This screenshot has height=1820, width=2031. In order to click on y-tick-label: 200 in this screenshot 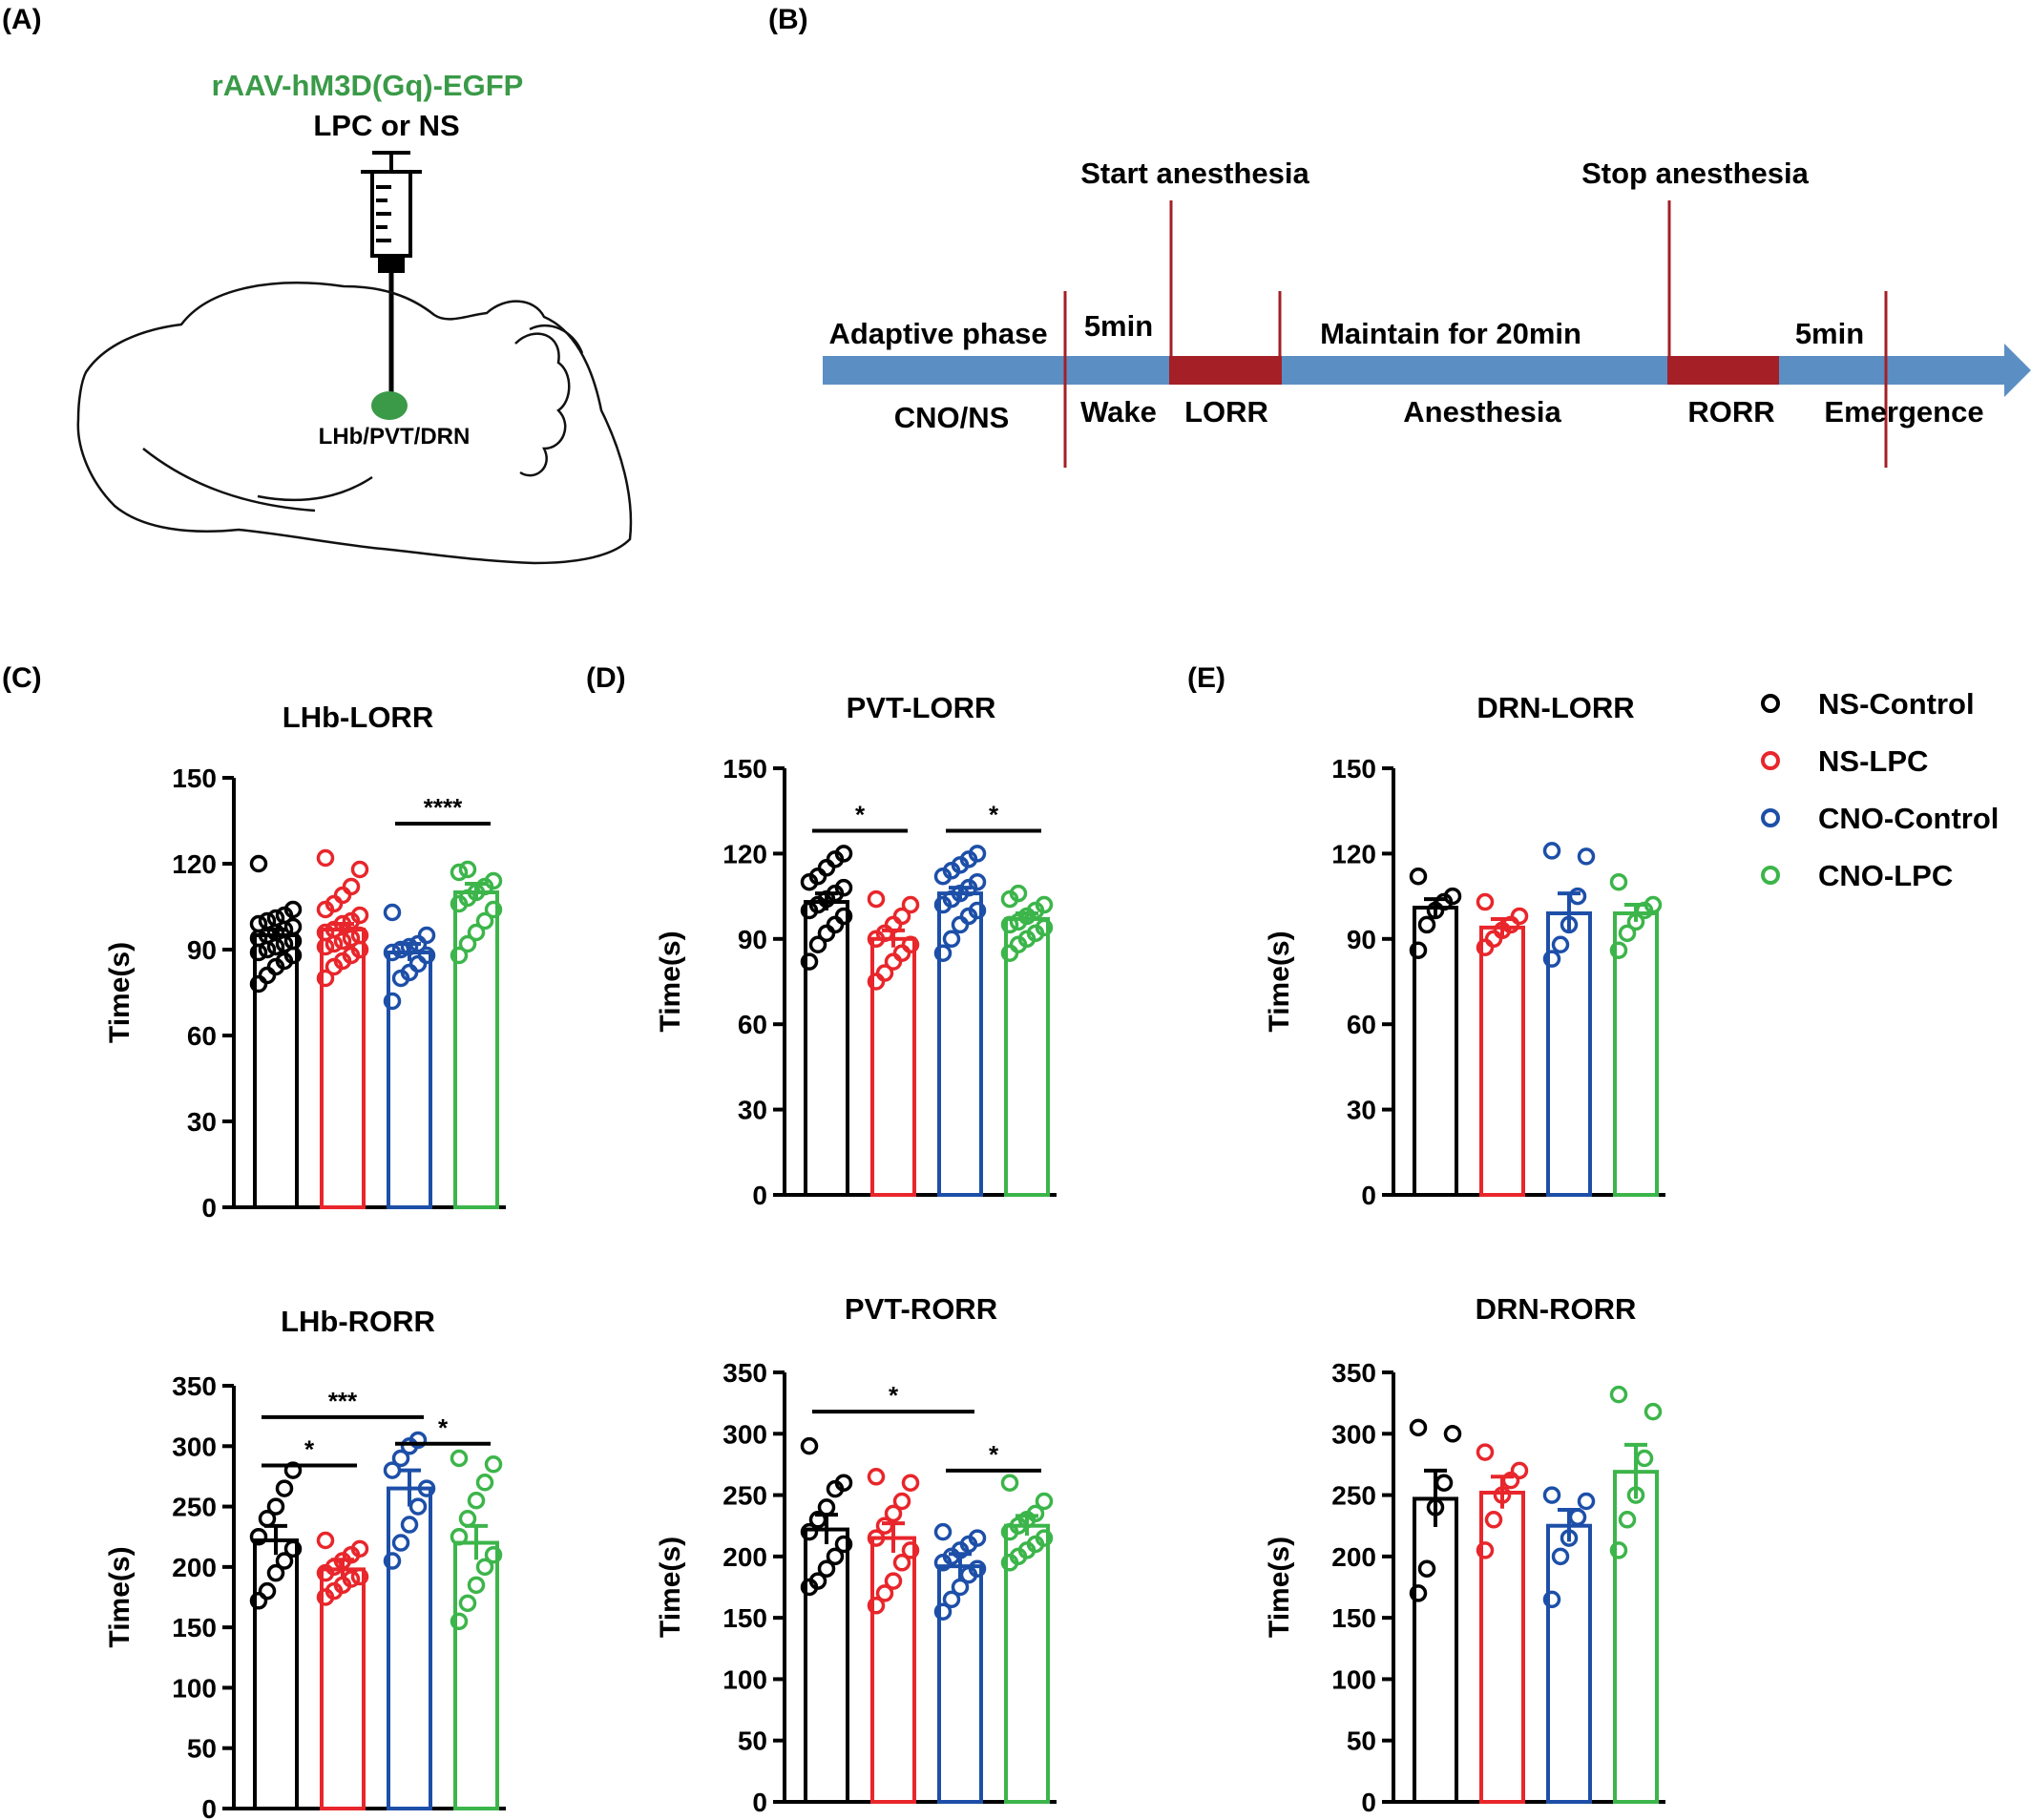, I will do `click(745, 1557)`.